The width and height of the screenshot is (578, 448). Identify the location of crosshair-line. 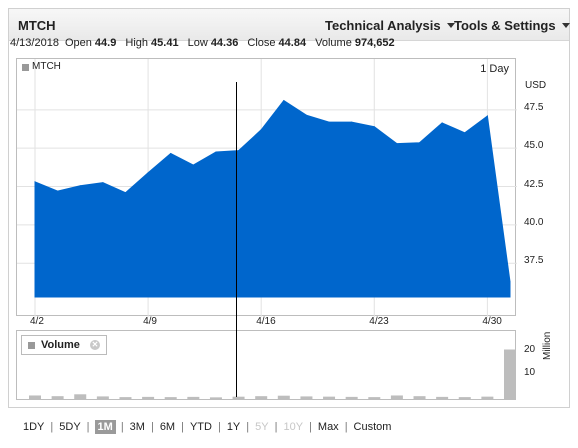
(236, 239).